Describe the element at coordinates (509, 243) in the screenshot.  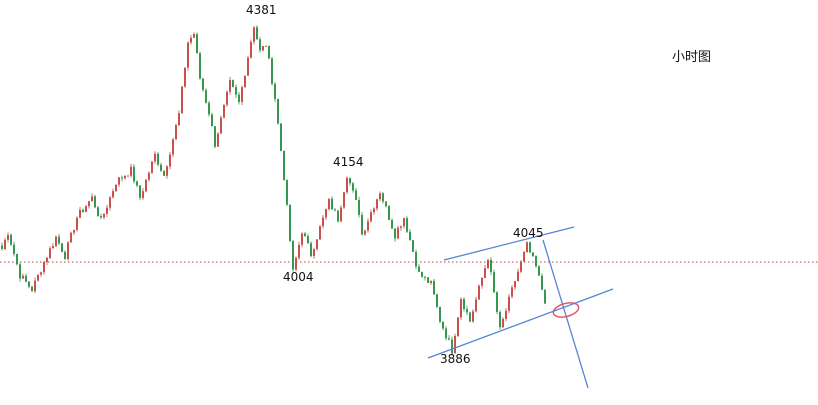
I see `upper-channel-line` at that location.